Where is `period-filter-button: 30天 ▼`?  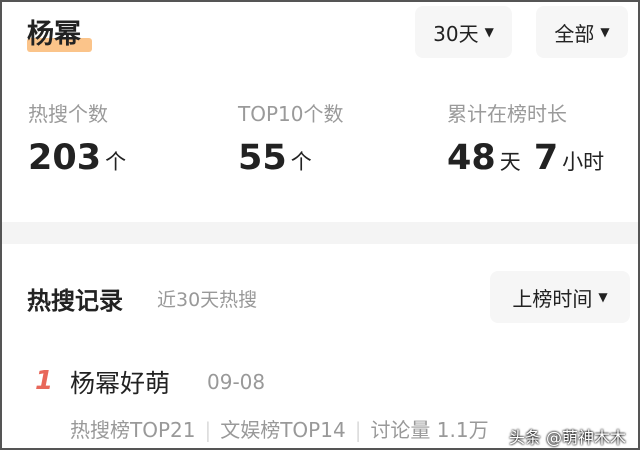
period-filter-button: 30天 ▼ is located at coordinates (463, 32).